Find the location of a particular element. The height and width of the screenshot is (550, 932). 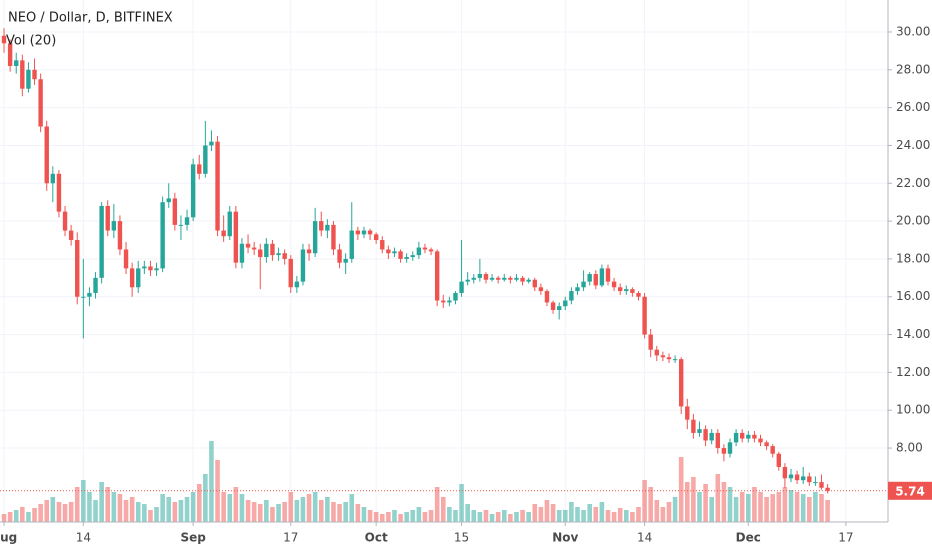

x-tick-label: Sep is located at coordinates (193, 538).